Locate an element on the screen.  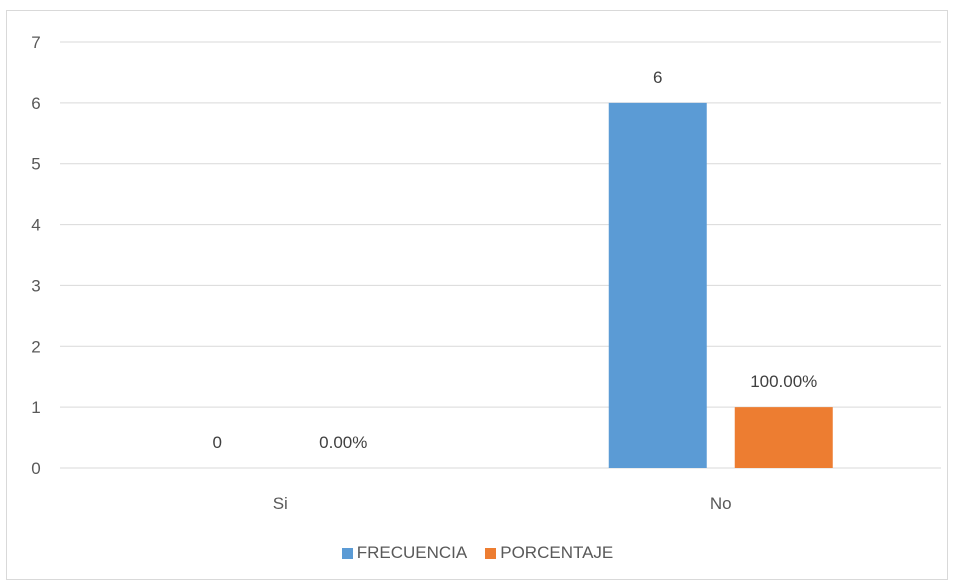
legend-swatch-porcentaje is located at coordinates (491, 553).